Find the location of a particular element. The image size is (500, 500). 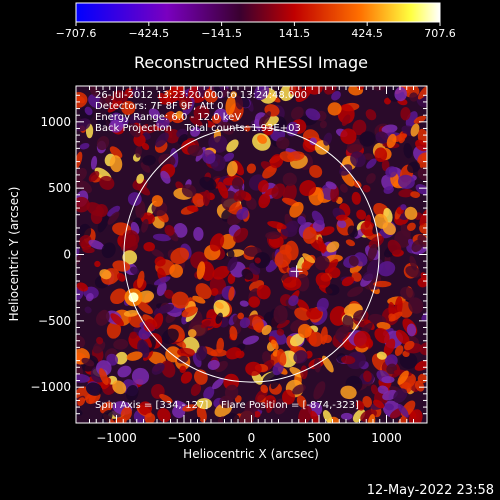

annotation-detectors: Detectors: 7F 8F 9F, Att 0 is located at coordinates (159, 106).